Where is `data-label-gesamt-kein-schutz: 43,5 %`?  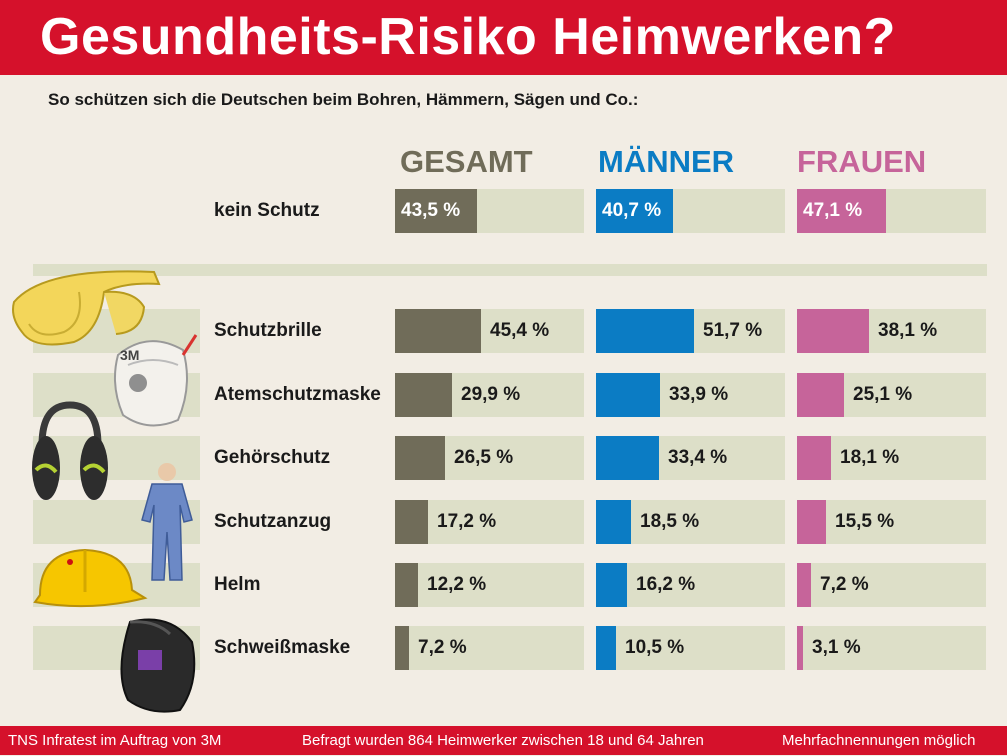
data-label-gesamt-kein-schutz: 43,5 % is located at coordinates (431, 210).